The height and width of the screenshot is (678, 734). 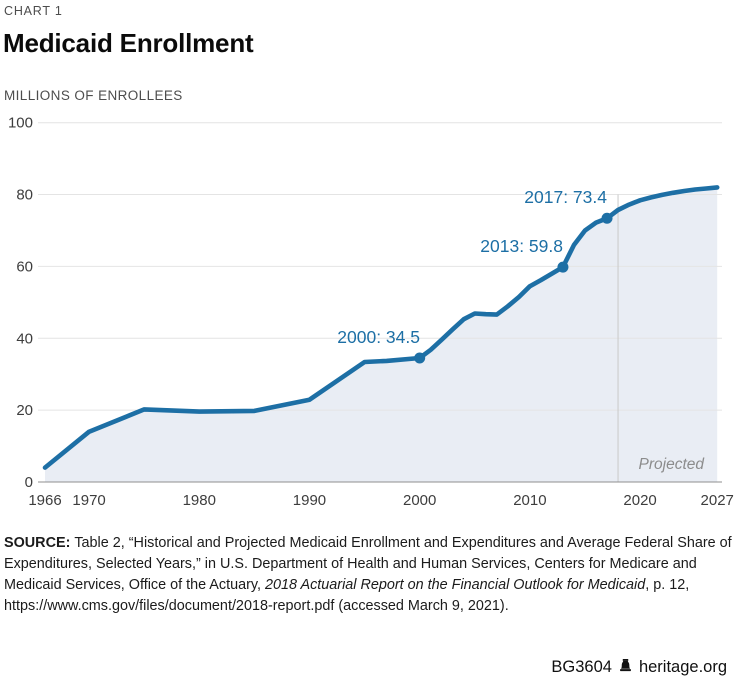 What do you see at coordinates (565, 197) in the screenshot?
I see `data-label-2017: 2017: 73.4` at bounding box center [565, 197].